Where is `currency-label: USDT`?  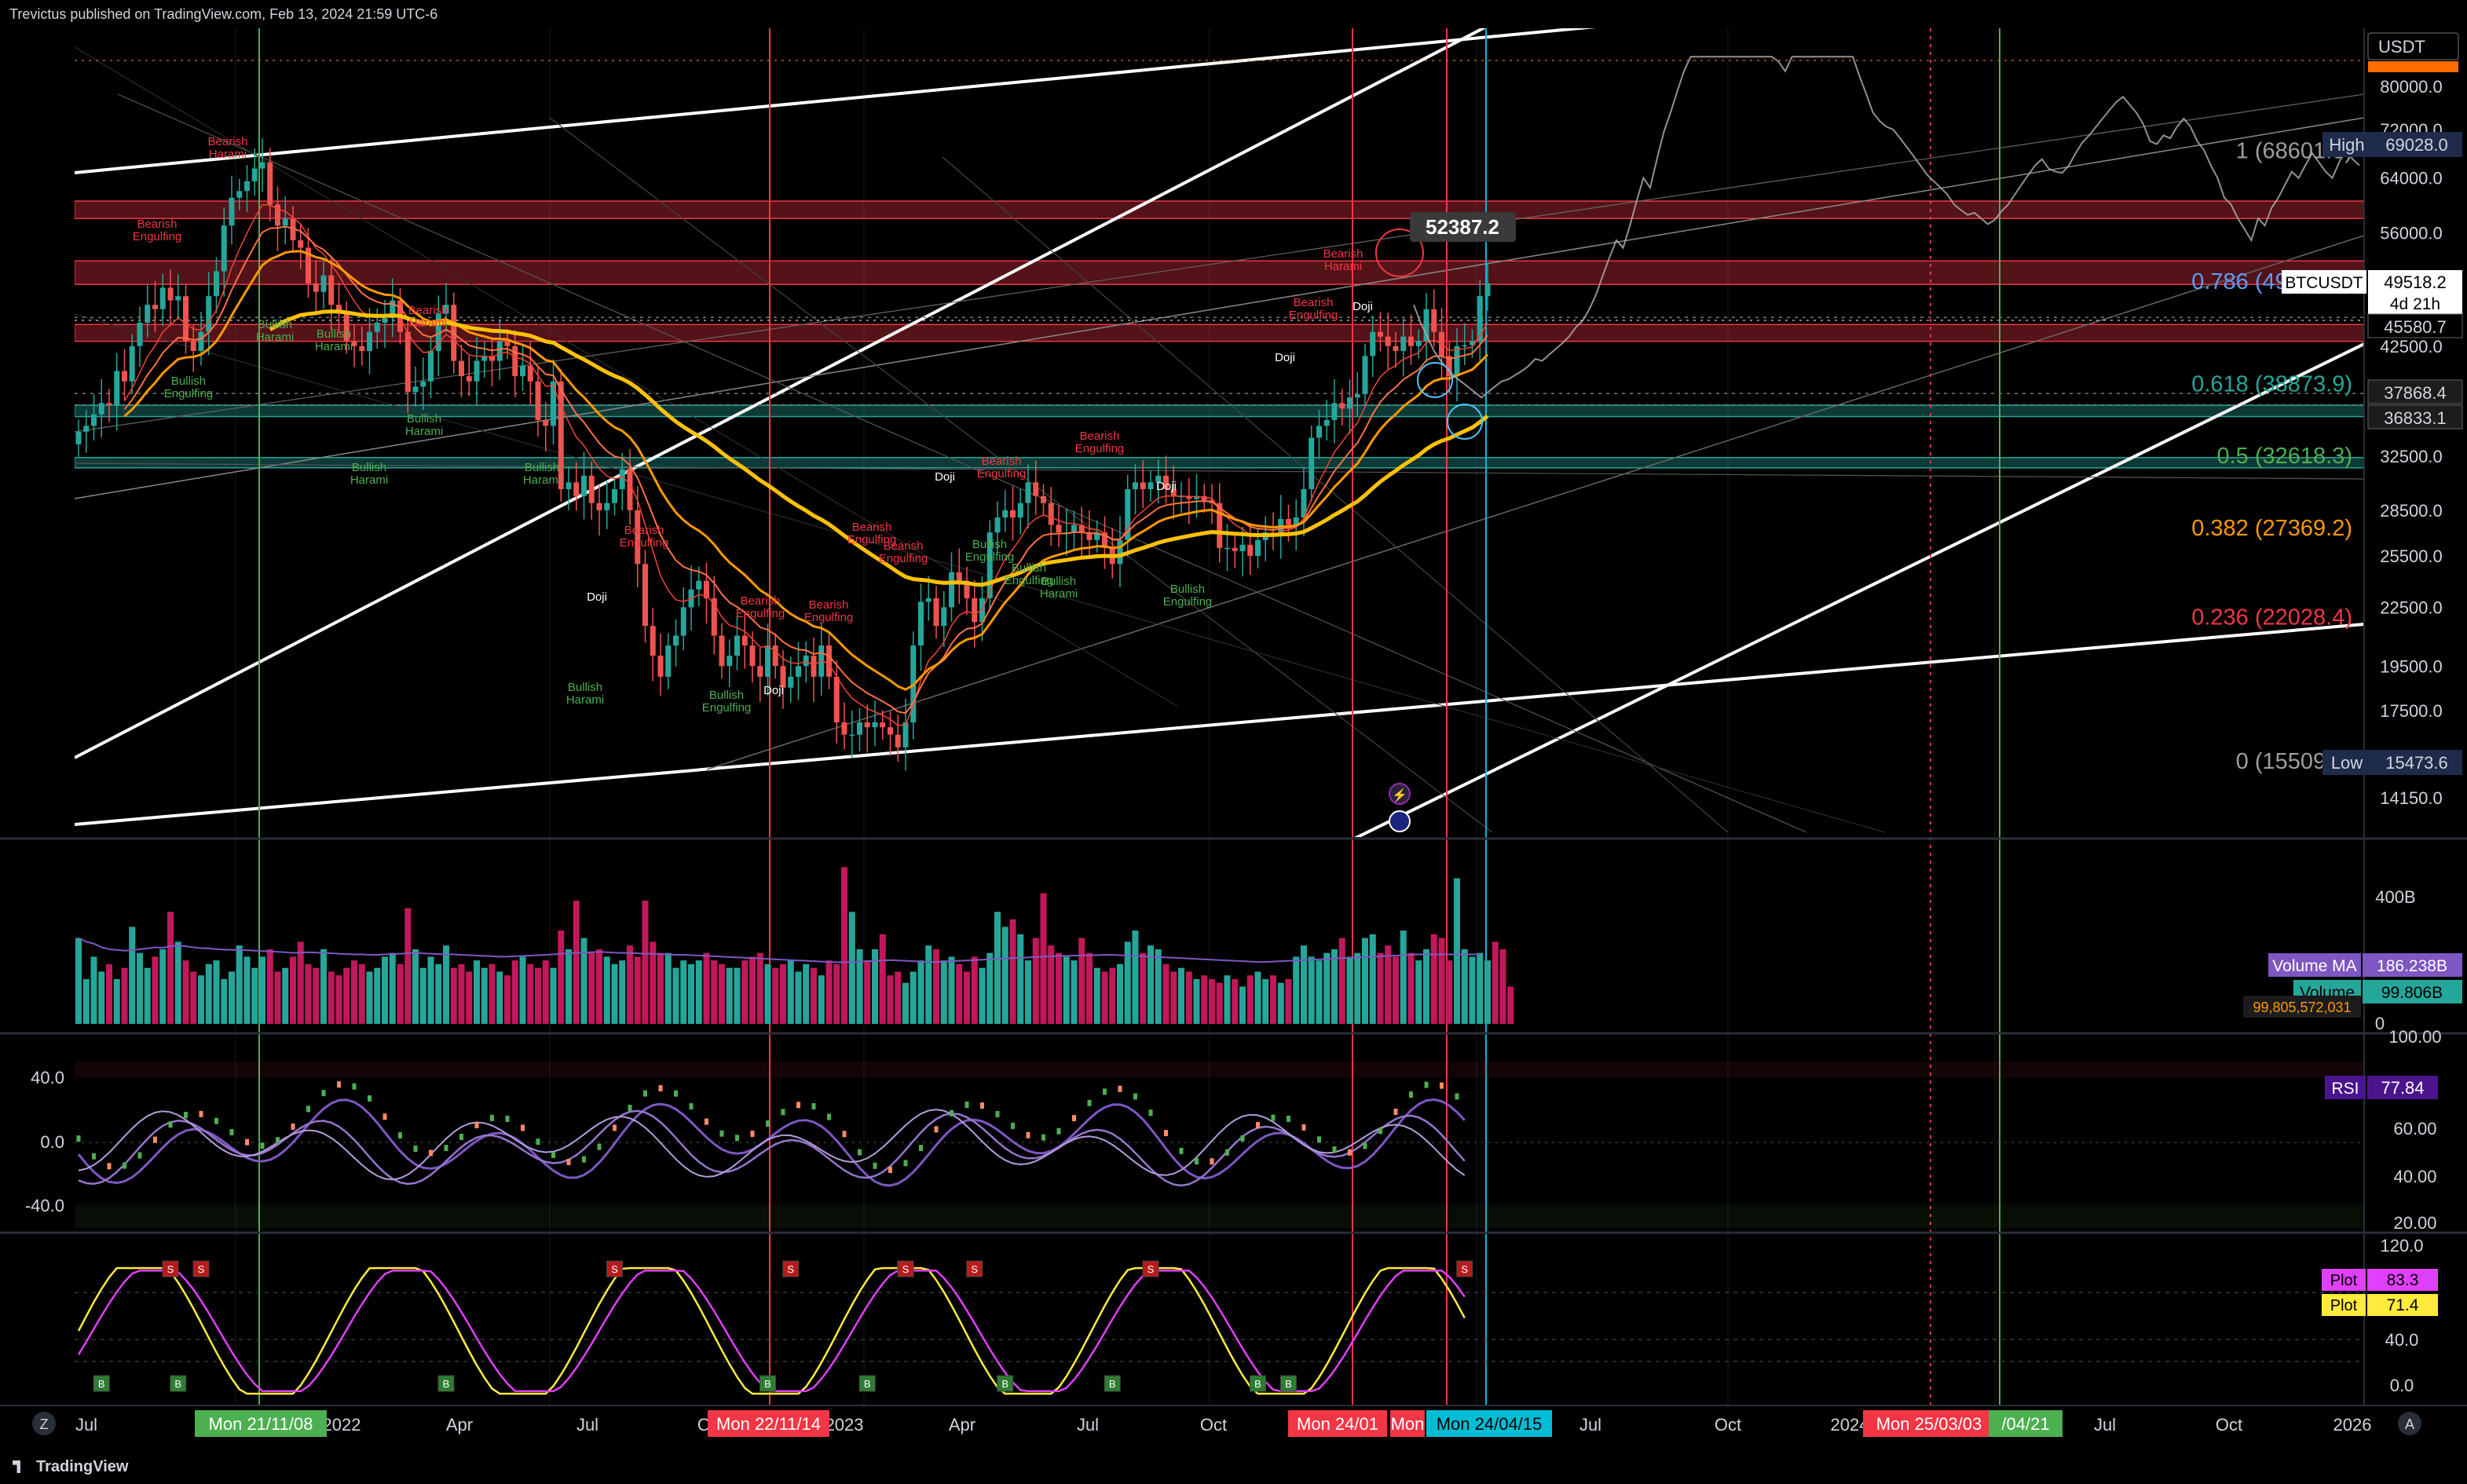 currency-label: USDT is located at coordinates (2401, 47).